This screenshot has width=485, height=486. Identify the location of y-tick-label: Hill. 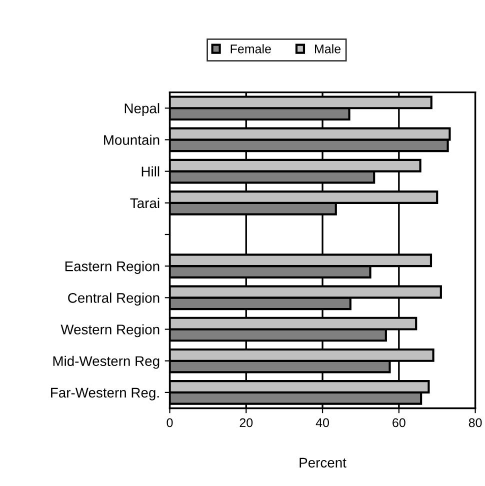
(151, 171).